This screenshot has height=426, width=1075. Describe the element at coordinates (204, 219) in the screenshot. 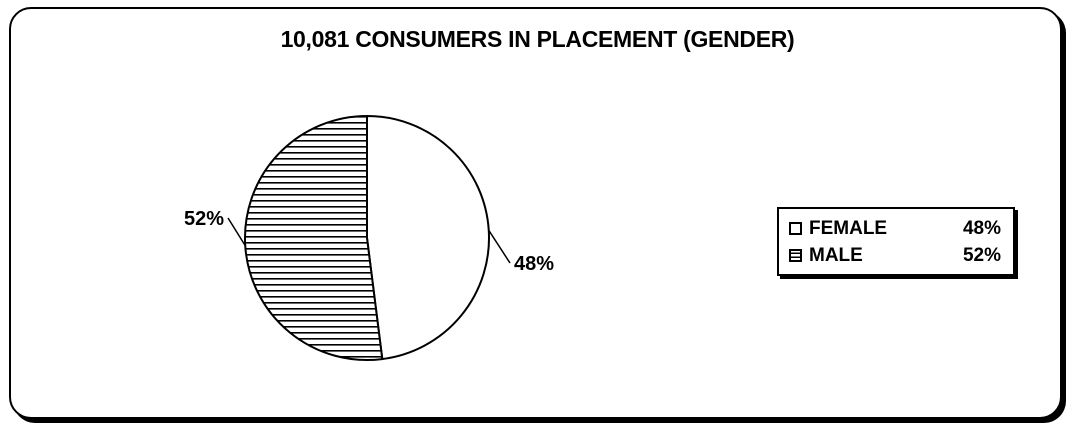

I see `data-label-male: 52%` at that location.